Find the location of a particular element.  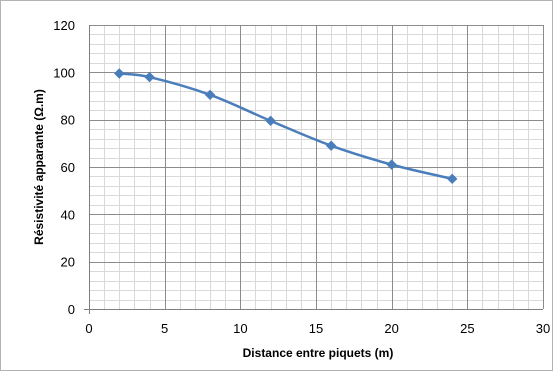

y-tick-label: 80 is located at coordinates (68, 120).